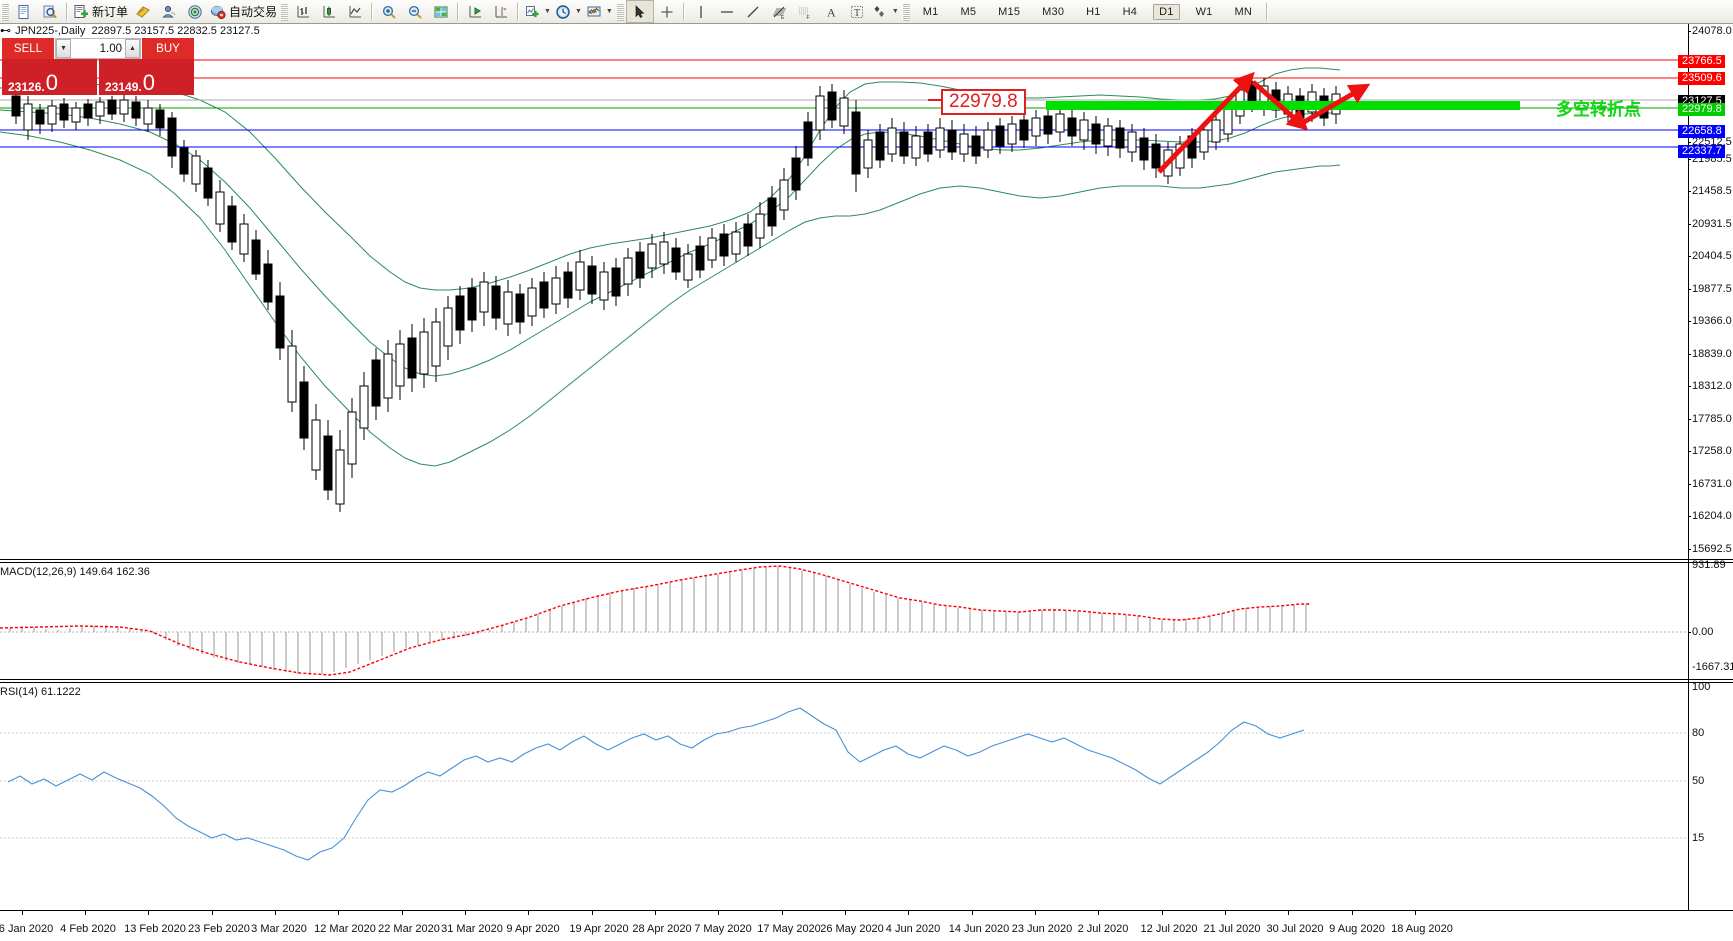  I want to click on trendline-icon, so click(753, 11).